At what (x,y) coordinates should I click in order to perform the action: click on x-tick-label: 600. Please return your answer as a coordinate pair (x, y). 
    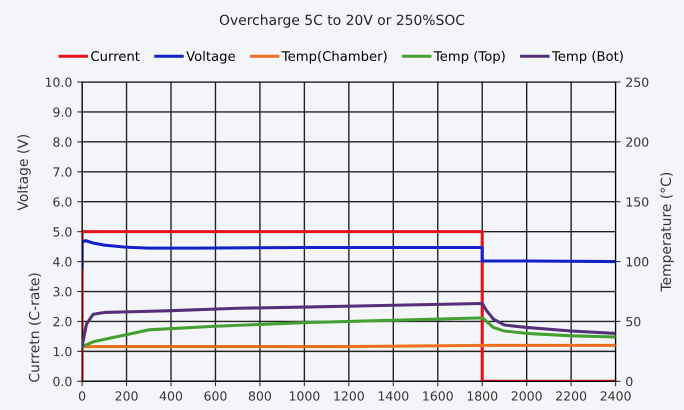
    Looking at the image, I should click on (215, 396).